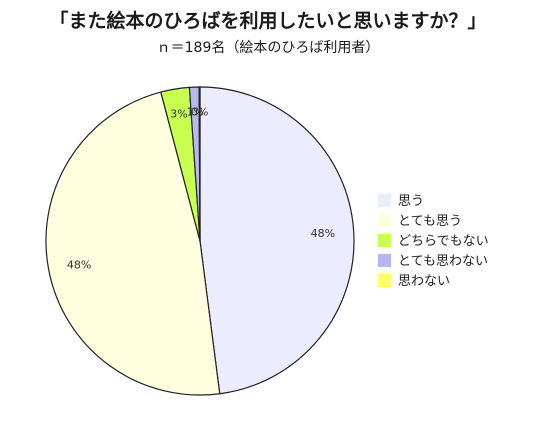  What do you see at coordinates (268, 21) in the screenshot?
I see `chart-title: 「また絵本のひろばを利用したいと思いますか？」` at bounding box center [268, 21].